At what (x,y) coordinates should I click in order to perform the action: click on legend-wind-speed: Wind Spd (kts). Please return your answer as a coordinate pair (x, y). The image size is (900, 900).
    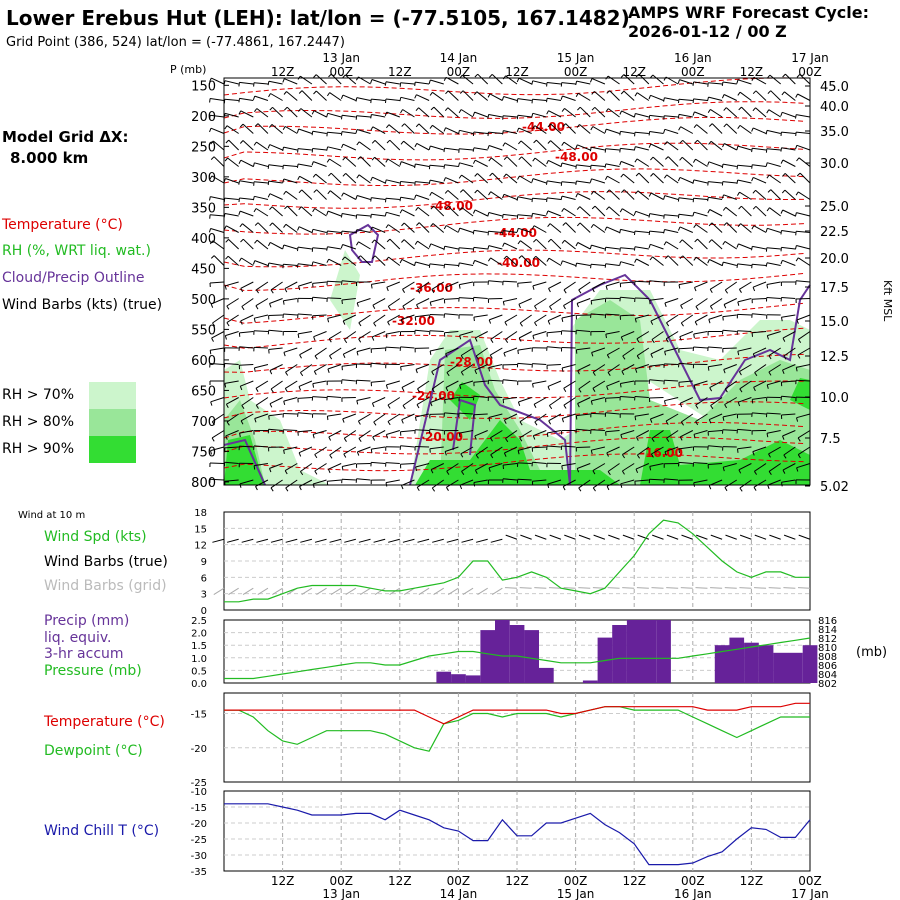
    Looking at the image, I should click on (95, 537).